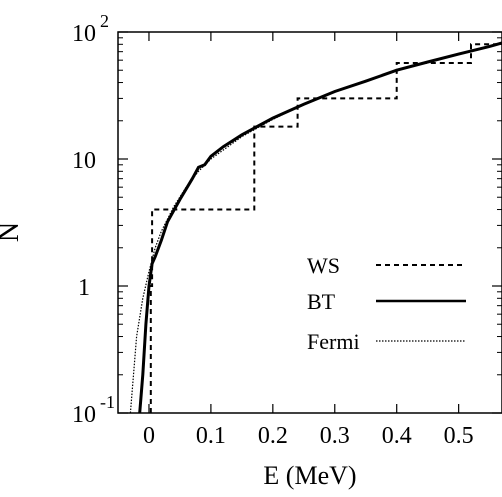 This screenshot has width=502, height=497. Describe the element at coordinates (211, 436) in the screenshot. I see `x-tick-label: 0.1` at that location.